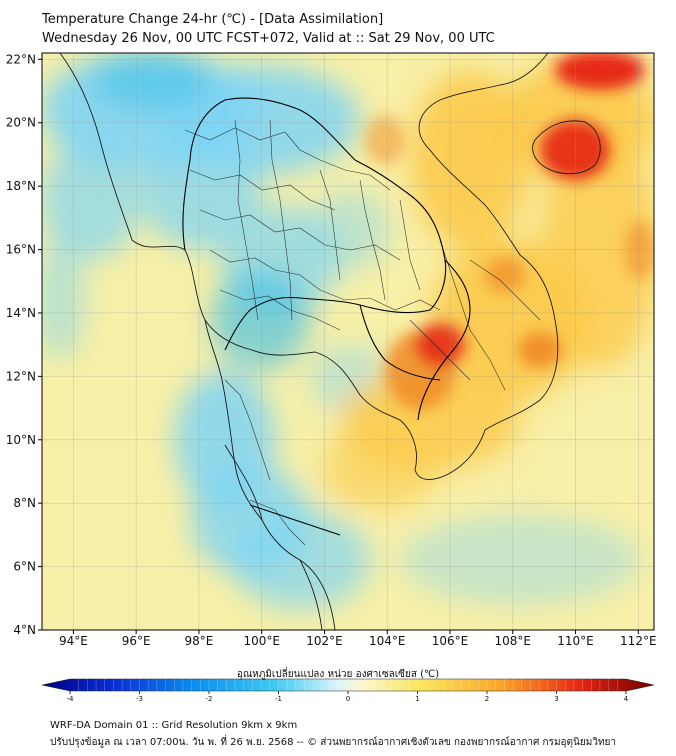 This screenshot has width=676, height=756. What do you see at coordinates (21, 123) in the screenshot?
I see `lat-tick-label: 20°N` at bounding box center [21, 123].